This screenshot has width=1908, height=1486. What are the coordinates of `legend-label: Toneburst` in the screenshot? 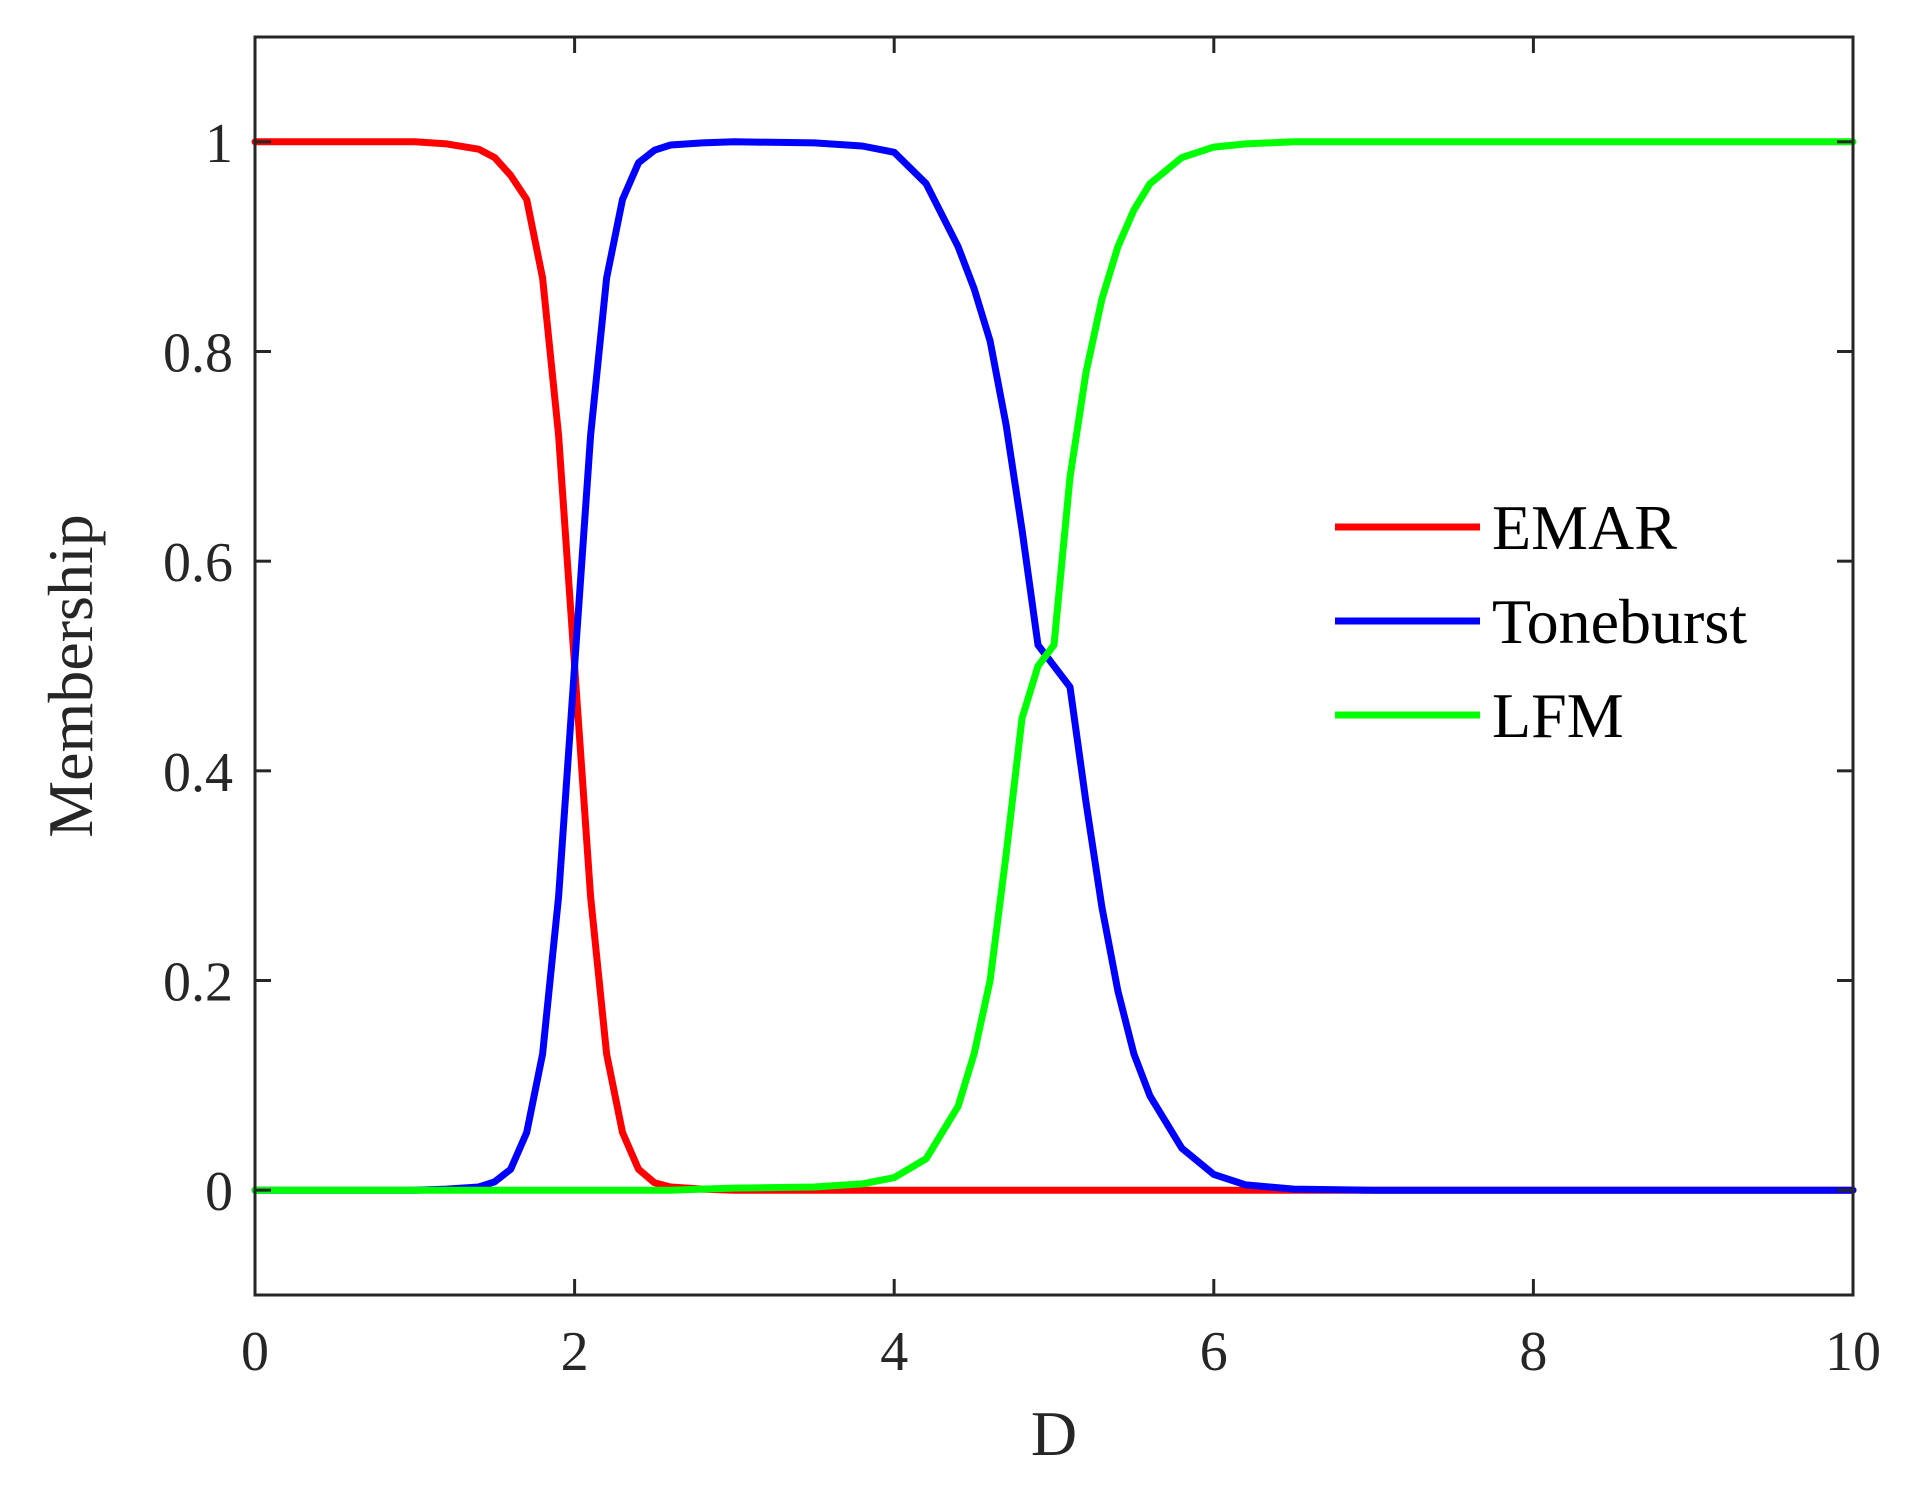 It's located at (1619, 621).